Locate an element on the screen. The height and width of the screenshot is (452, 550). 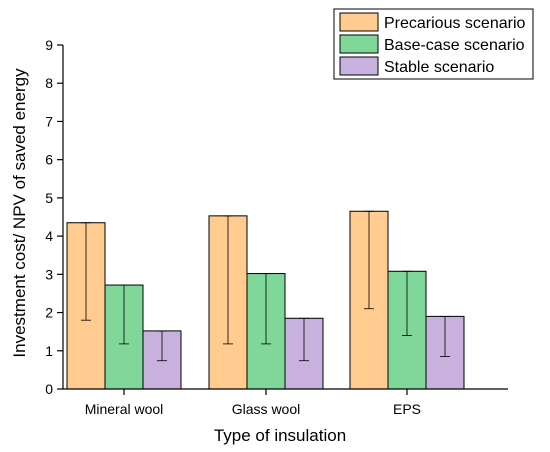
legend-label: Base-case scenario is located at coordinates (454, 45).